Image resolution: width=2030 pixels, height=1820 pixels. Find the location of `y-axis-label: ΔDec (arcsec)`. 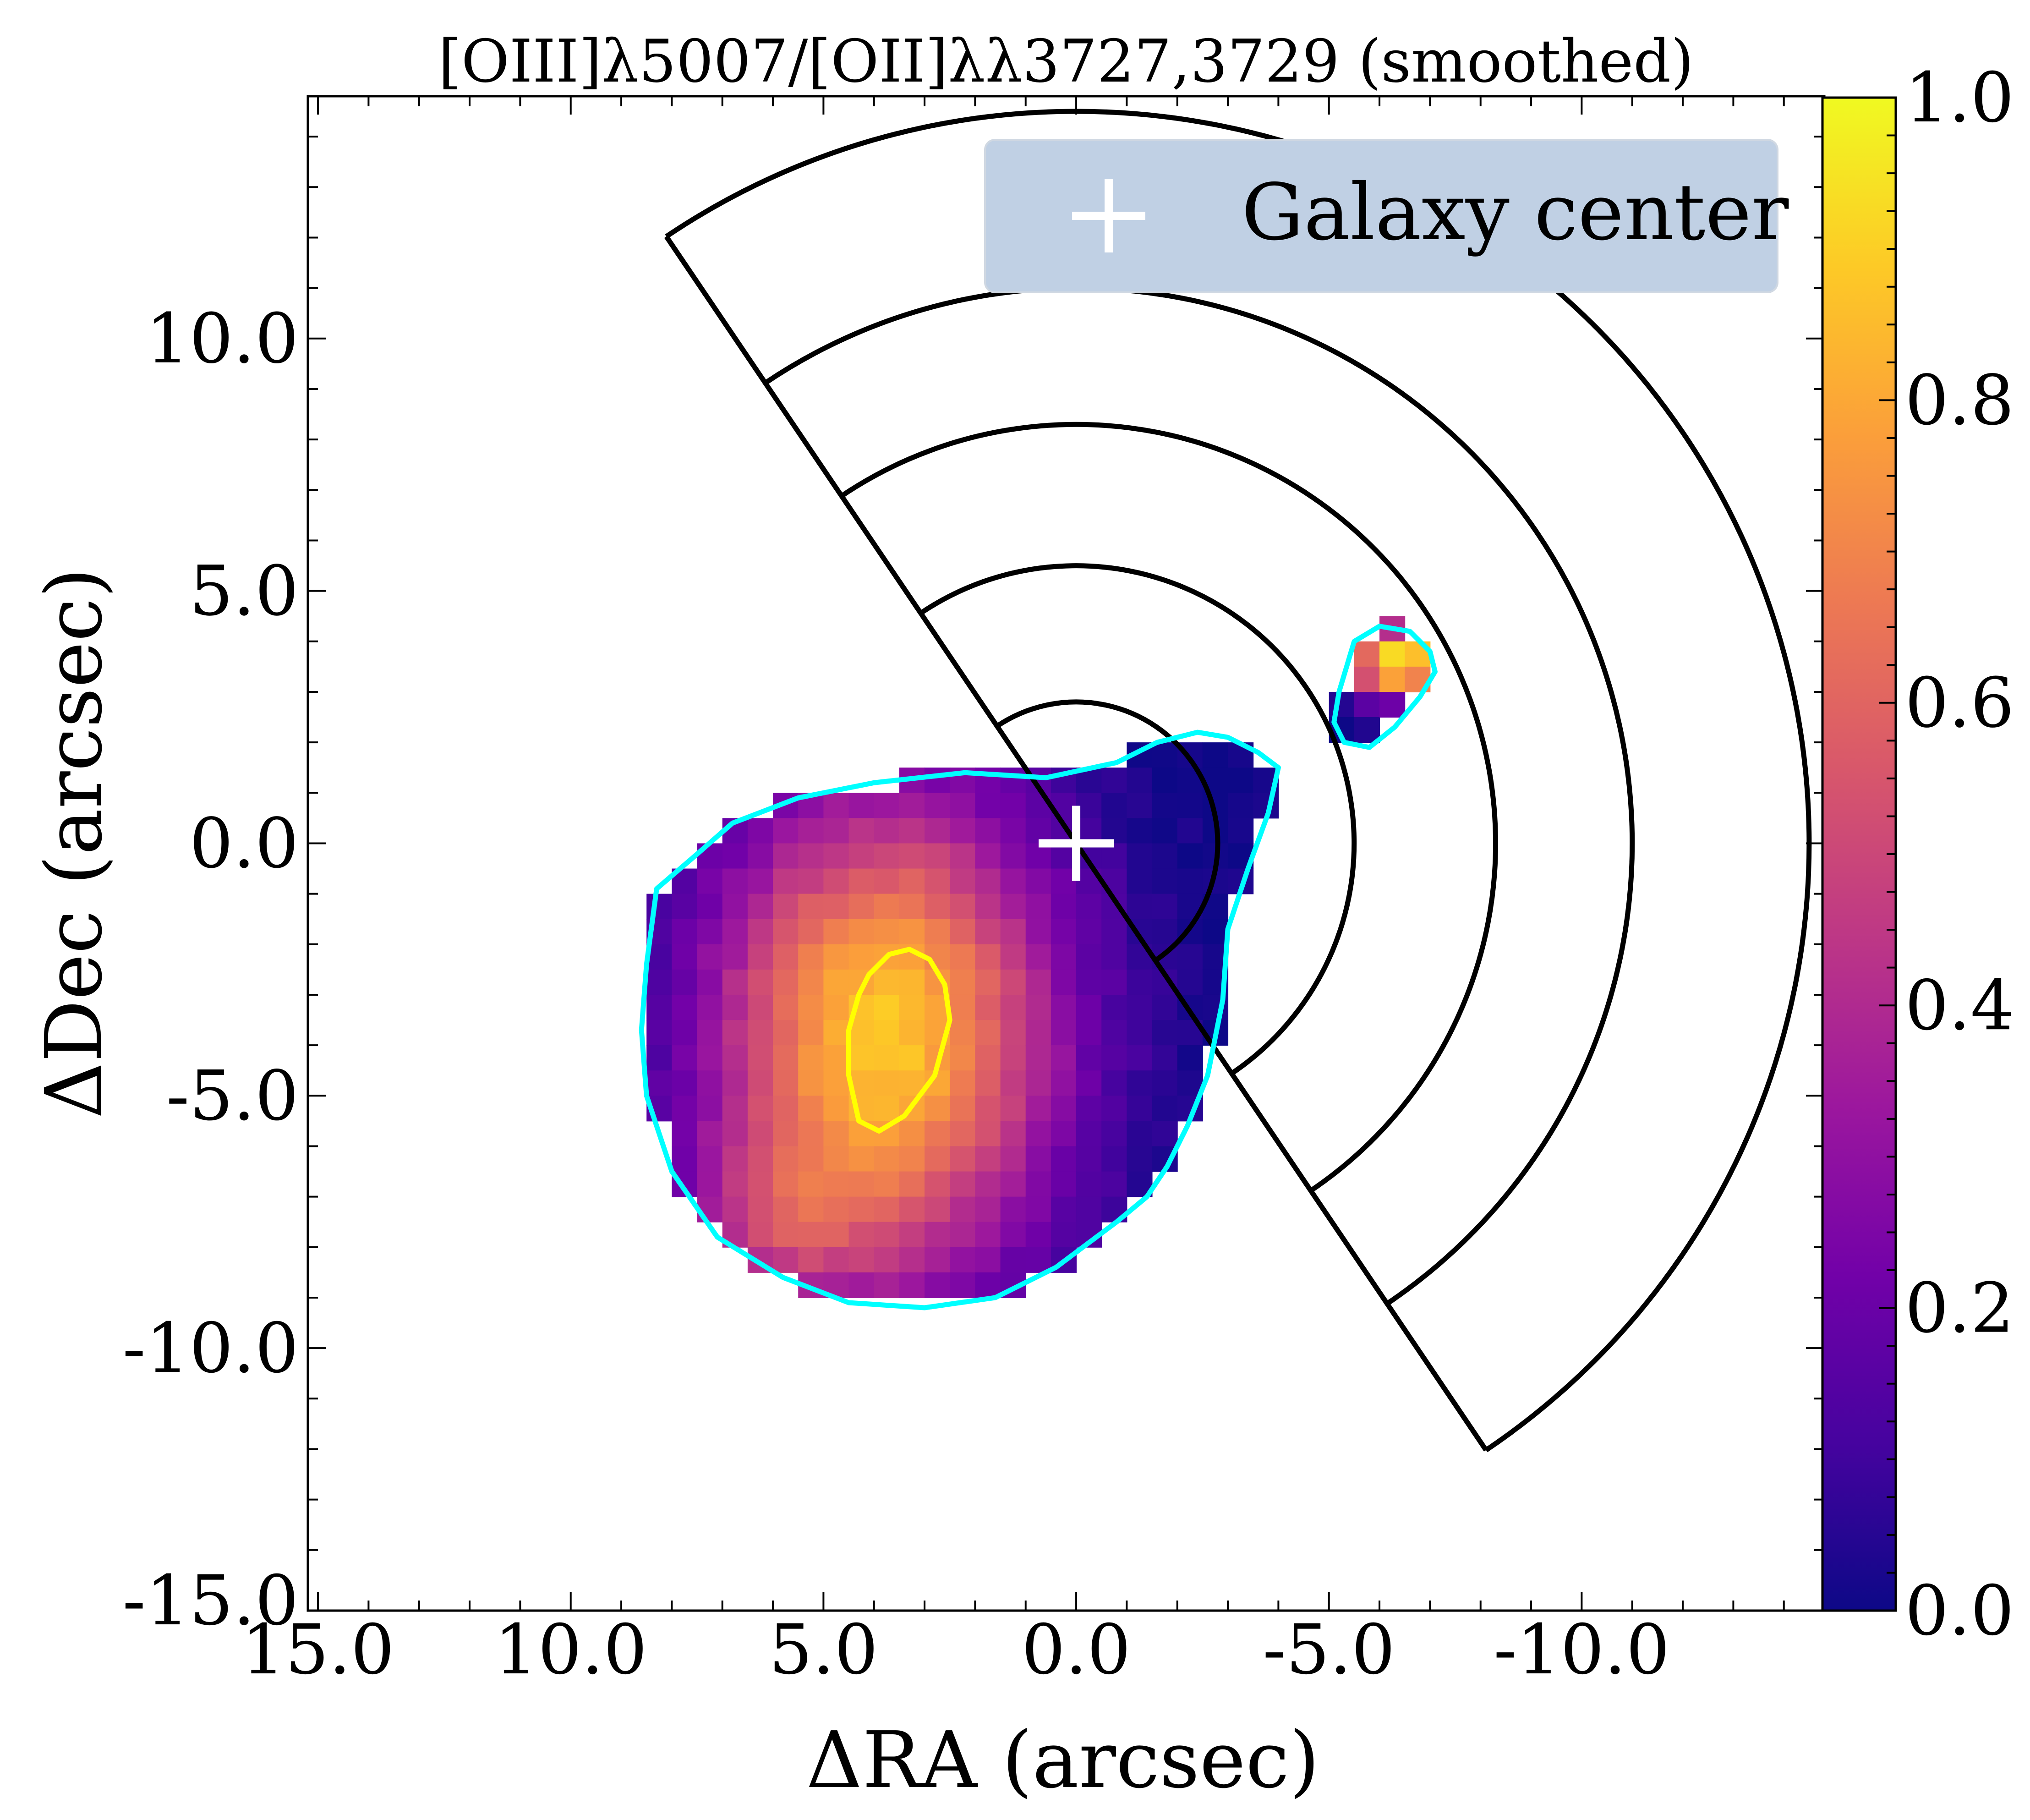

y-axis-label: ΔDec (arcsec) is located at coordinates (74, 843).